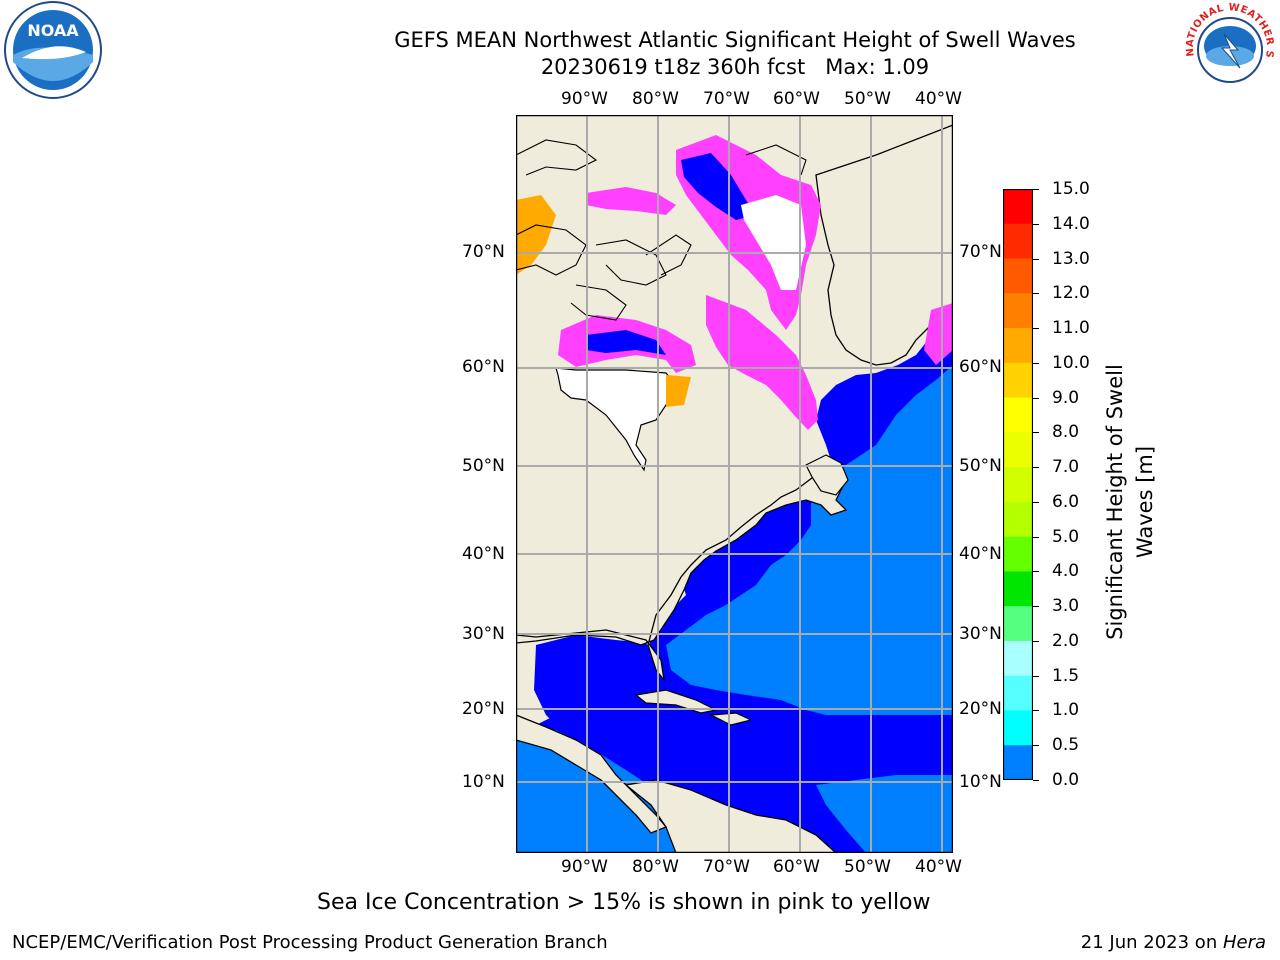  Describe the element at coordinates (631, 201) in the screenshot. I see `sea-ice-arctic-archipelago` at that location.